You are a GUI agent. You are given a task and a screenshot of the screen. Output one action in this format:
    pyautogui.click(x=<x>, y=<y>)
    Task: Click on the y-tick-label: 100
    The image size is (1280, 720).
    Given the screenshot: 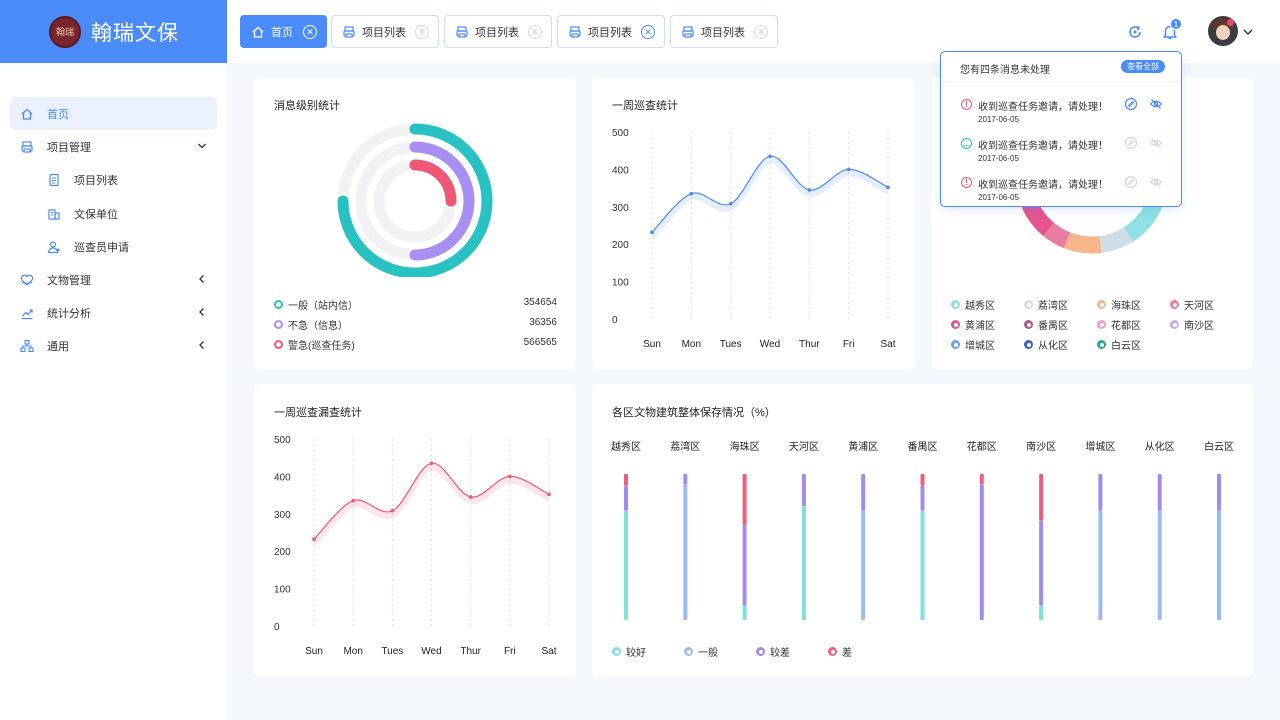 What is the action you would take?
    pyautogui.click(x=620, y=283)
    